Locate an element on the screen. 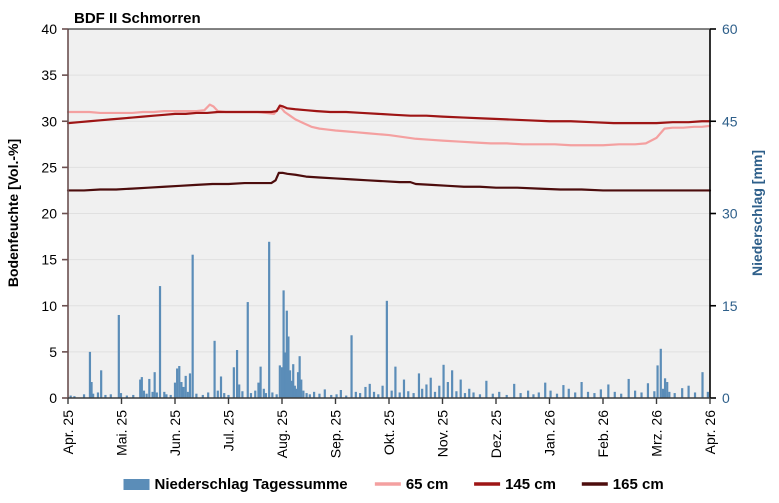  x-tick-label: Apr. 25 is located at coordinates (68, 432).